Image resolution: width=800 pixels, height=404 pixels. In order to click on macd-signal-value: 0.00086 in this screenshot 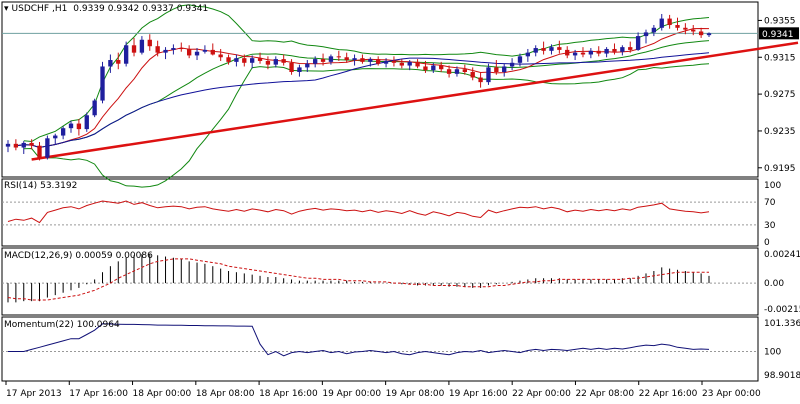, I will do `click(134, 256)`.